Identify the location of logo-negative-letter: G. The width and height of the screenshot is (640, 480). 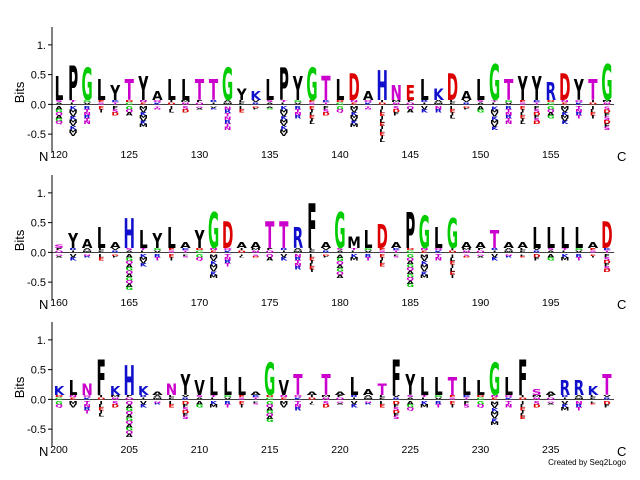
(270, 421).